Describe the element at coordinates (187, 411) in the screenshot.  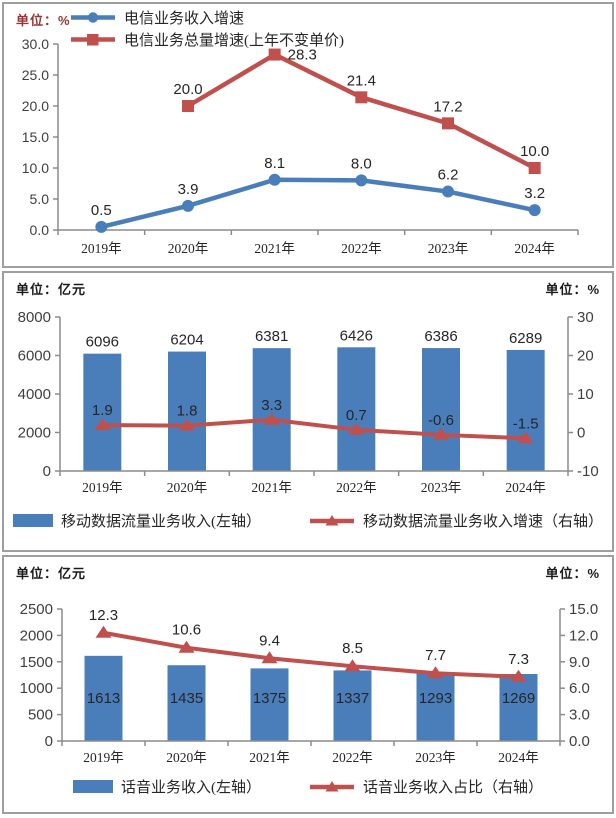
I see `line-value-label: 1.8` at that location.